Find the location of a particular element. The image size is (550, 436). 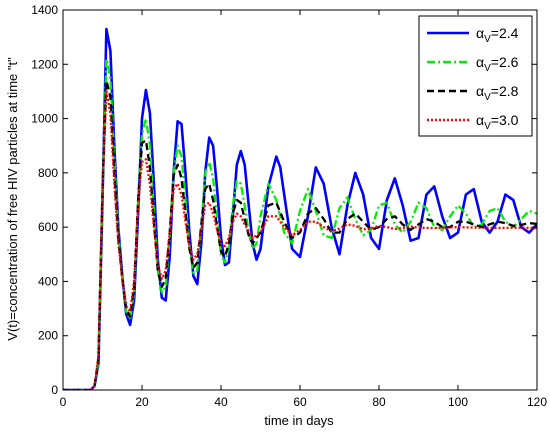

x-tick-label: 0 is located at coordinates (63, 402).